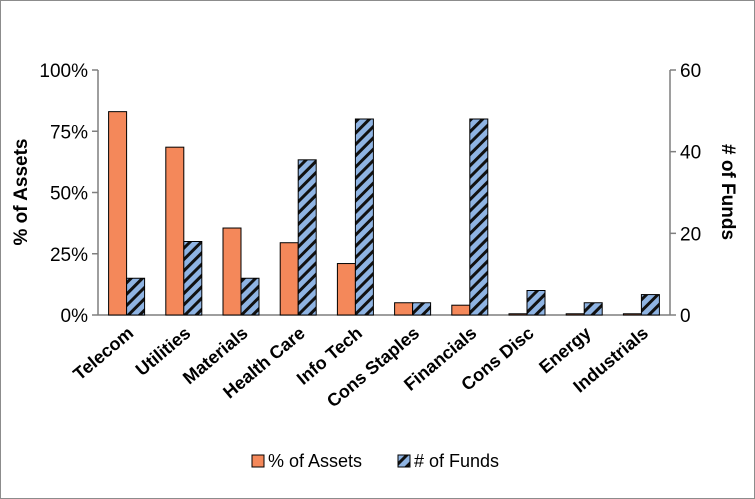 This screenshot has width=755, height=499. Describe the element at coordinates (690, 153) in the screenshot. I see `right-tick-label: 40` at that location.